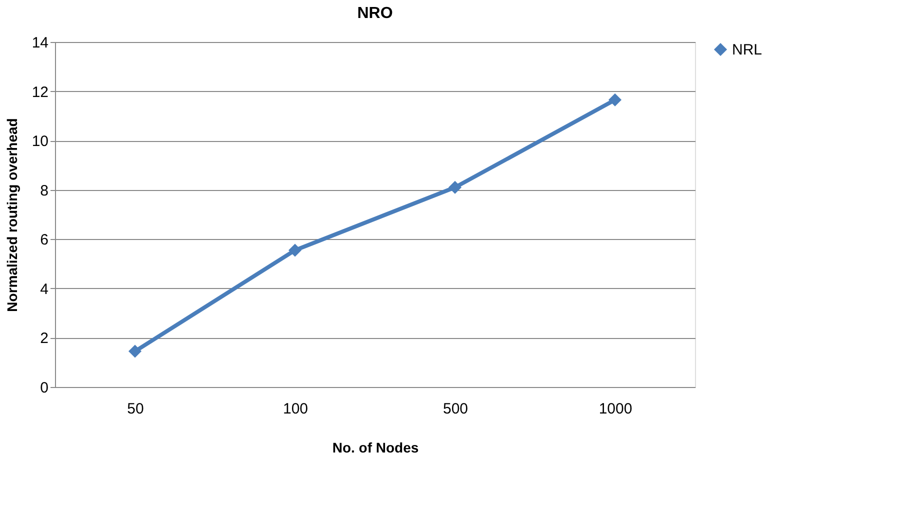 The height and width of the screenshot is (522, 907). I want to click on x-tick-label: 500, so click(455, 409).